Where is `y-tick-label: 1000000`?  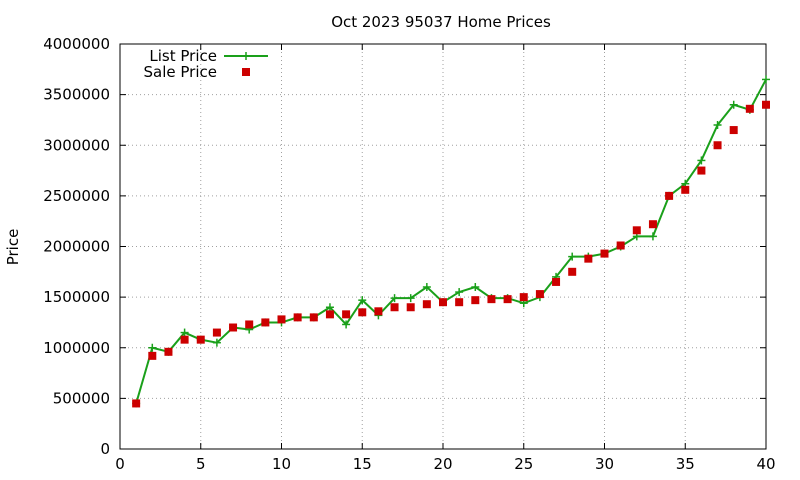
y-tick-label: 1000000 is located at coordinates (76, 348).